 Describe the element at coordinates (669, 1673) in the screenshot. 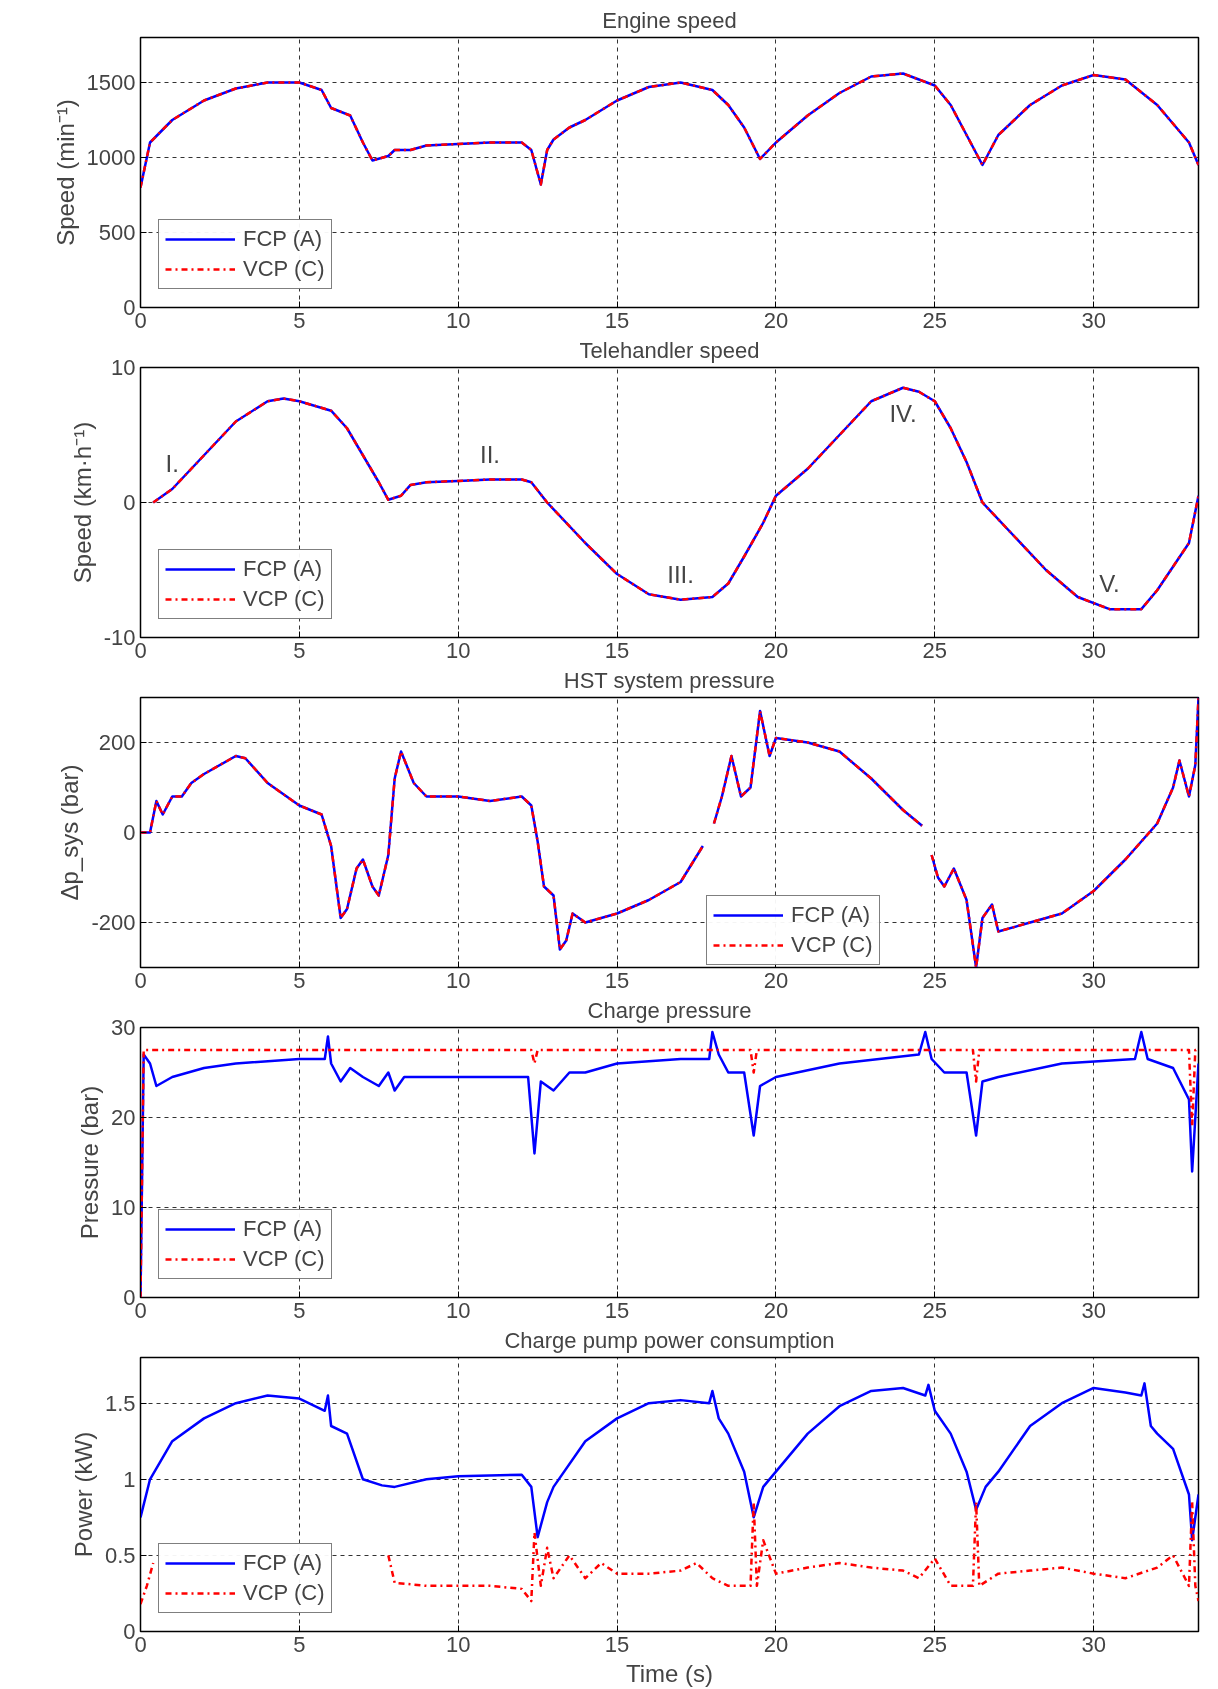

I see `x-axis-title: Time (s)` at that location.